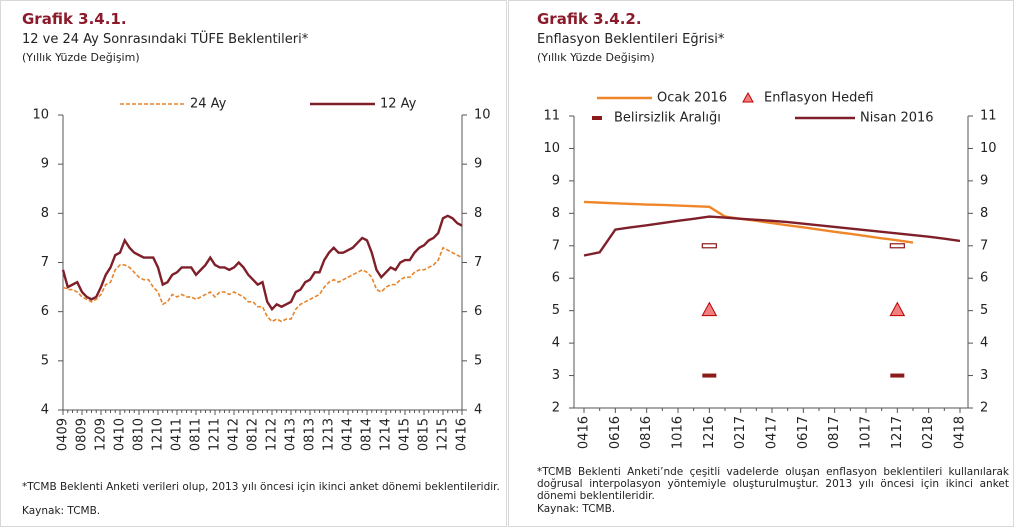 The height and width of the screenshot is (529, 1015). What do you see at coordinates (405, 434) in the screenshot?
I see `x-tick-label: 0415` at bounding box center [405, 434].